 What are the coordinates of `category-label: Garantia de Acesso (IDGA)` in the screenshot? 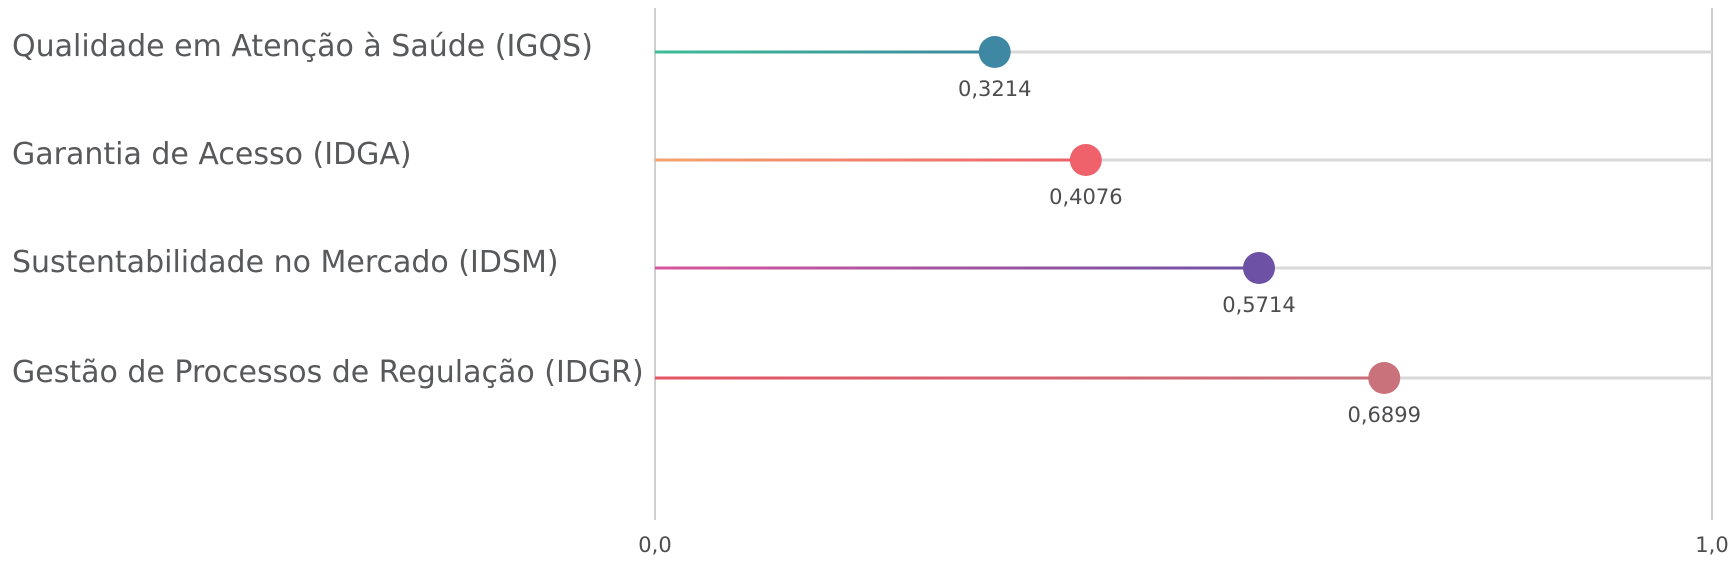 It's located at (212, 154).